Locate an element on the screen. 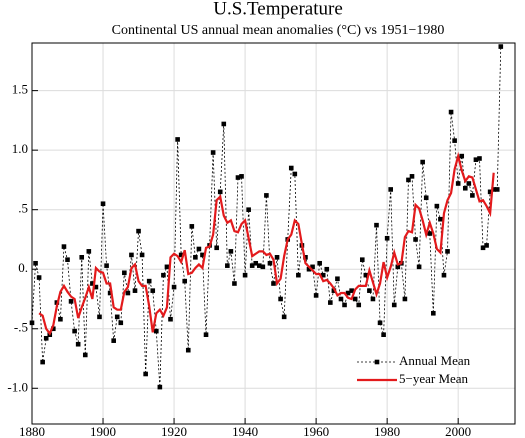 This screenshot has width=525, height=438. y-tick-label: 1.0 is located at coordinates (20, 148).